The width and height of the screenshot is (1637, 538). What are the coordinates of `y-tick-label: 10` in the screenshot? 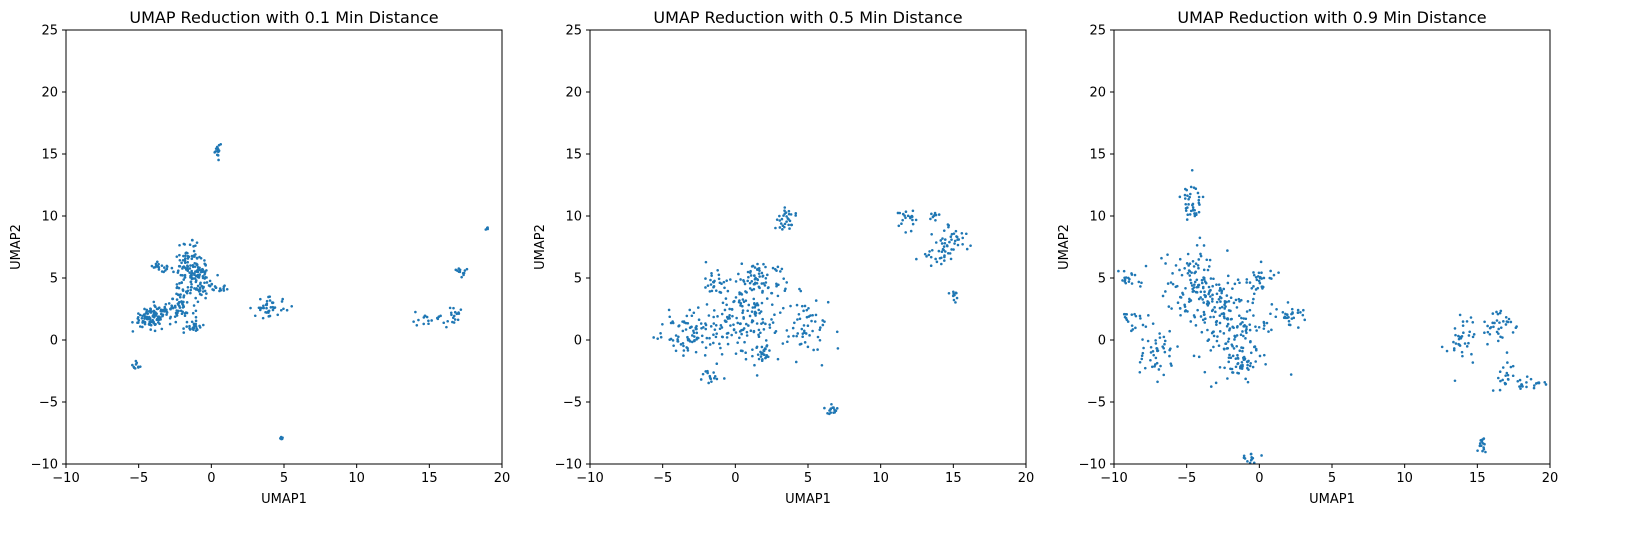 It's located at (573, 217).